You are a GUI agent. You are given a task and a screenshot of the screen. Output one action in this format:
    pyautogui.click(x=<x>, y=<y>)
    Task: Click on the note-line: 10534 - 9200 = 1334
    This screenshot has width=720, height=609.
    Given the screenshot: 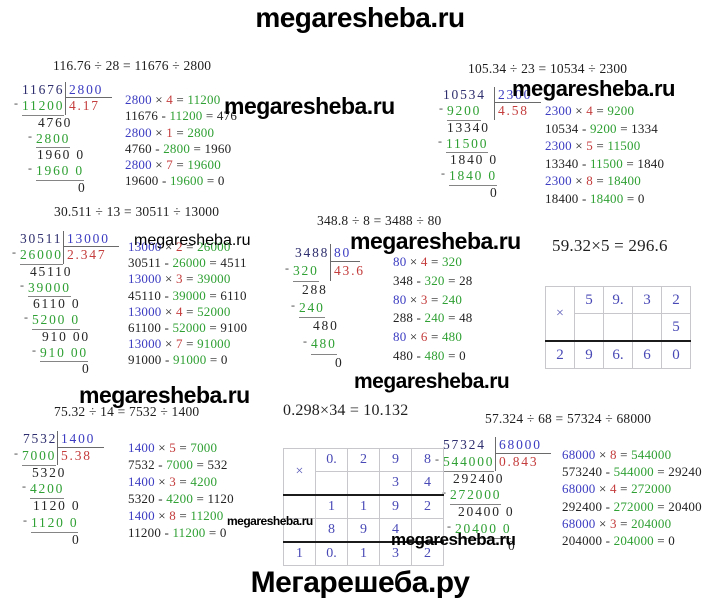 What is the action you would take?
    pyautogui.click(x=604, y=129)
    